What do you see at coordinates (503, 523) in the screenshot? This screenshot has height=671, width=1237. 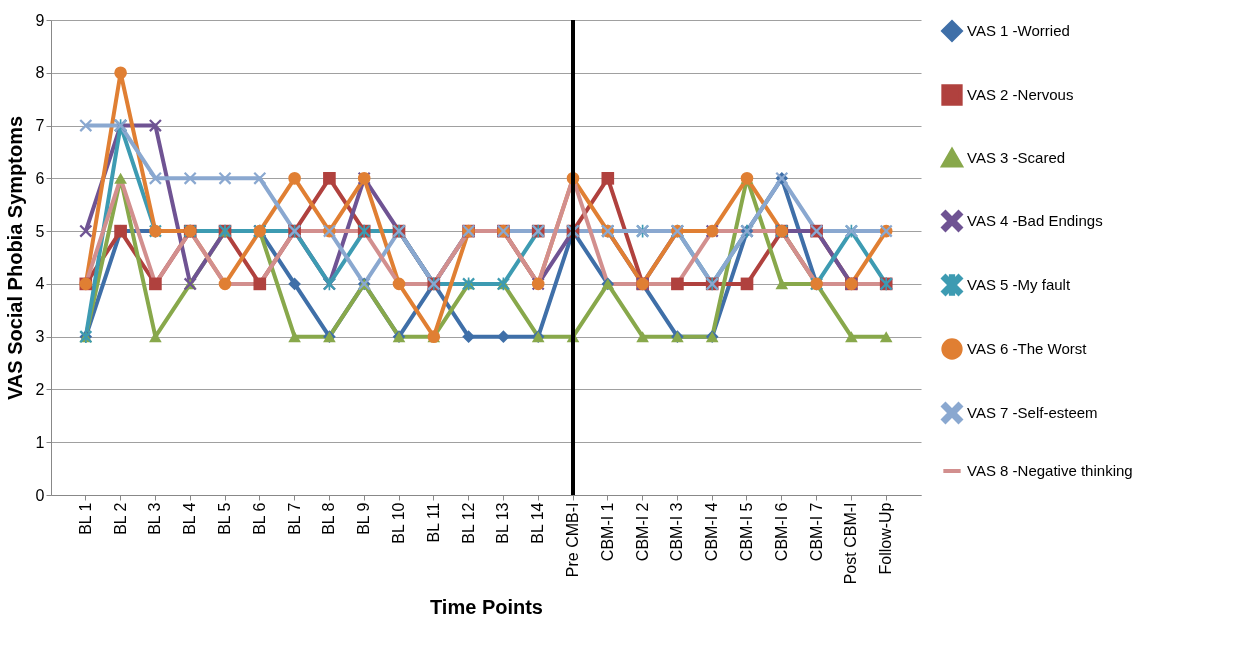 I see `x-tick-label: BL 13` at bounding box center [503, 523].